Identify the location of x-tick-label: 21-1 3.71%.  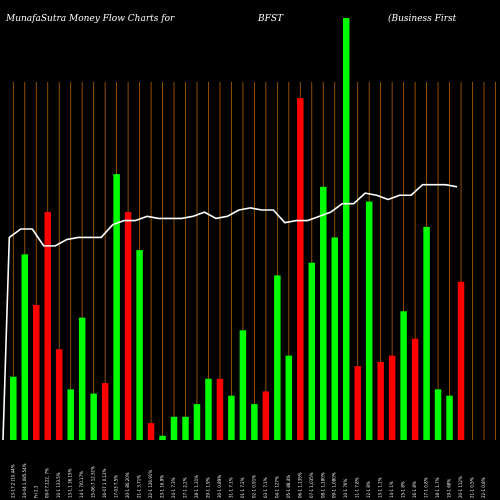
(139, 486).